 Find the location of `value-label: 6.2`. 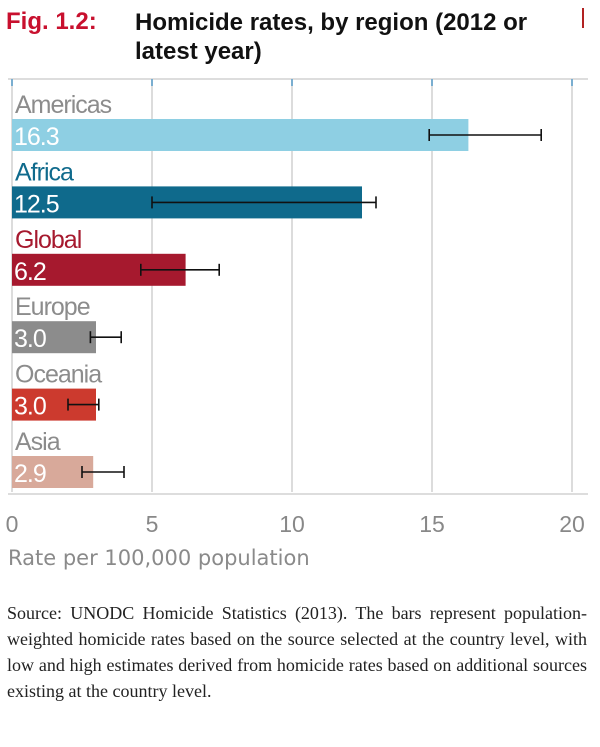

value-label: 6.2 is located at coordinates (30, 272).